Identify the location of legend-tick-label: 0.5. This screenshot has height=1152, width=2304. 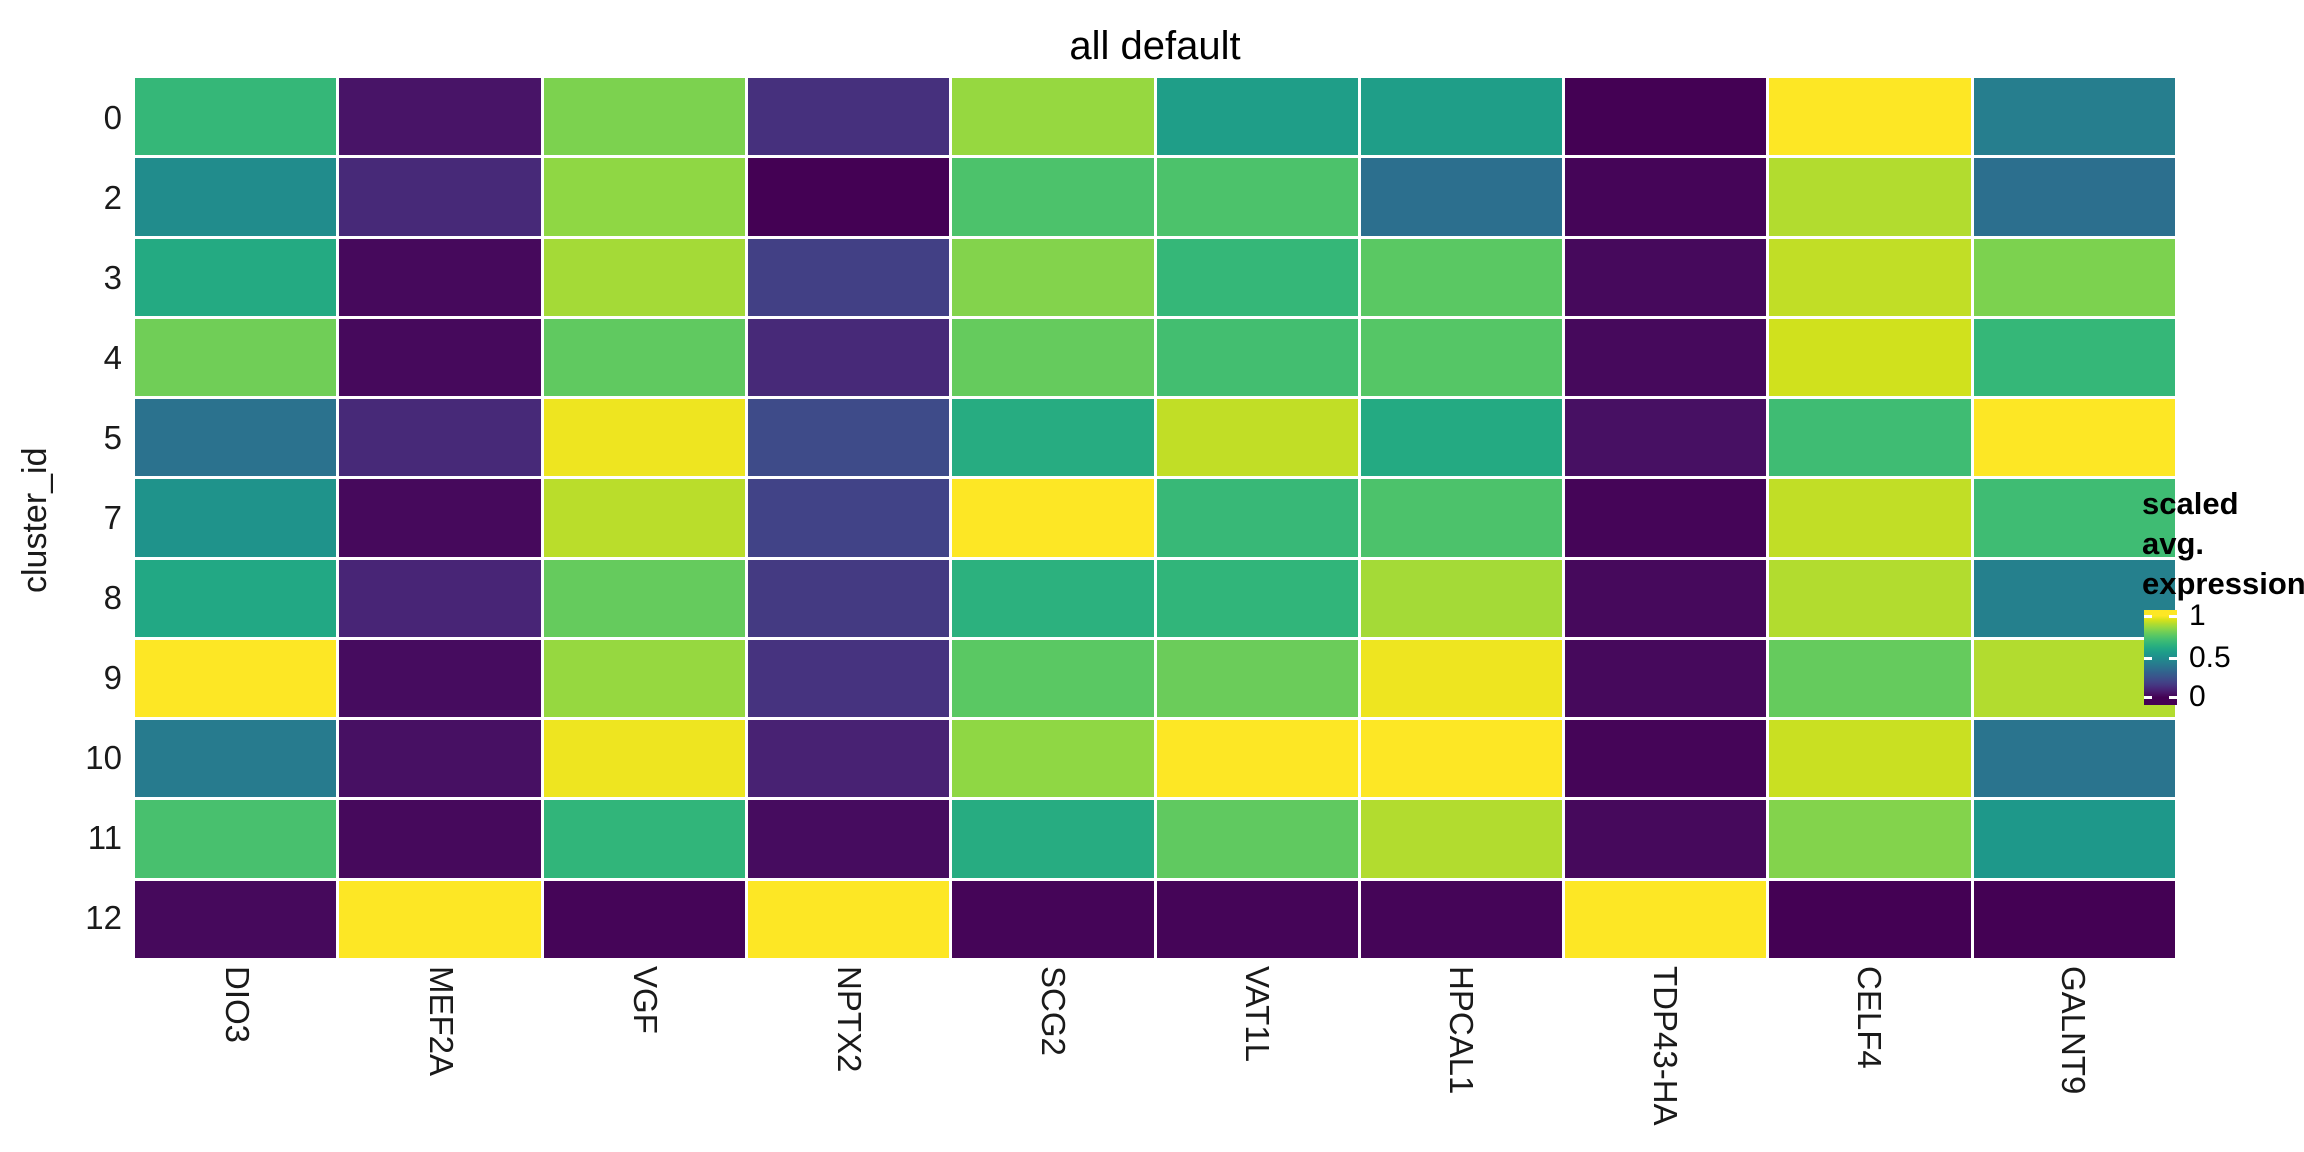
(2210, 658).